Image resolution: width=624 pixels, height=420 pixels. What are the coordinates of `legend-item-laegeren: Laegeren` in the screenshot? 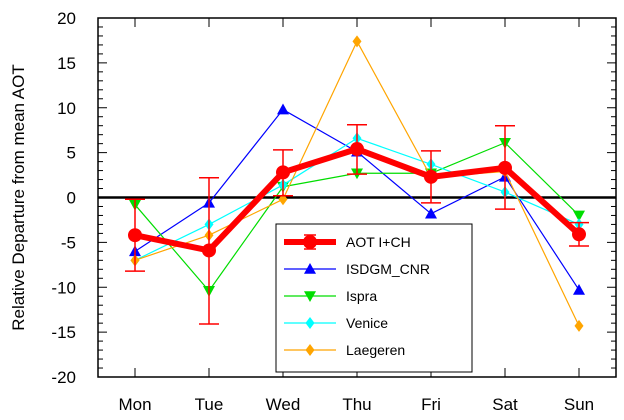 It's located at (344, 350).